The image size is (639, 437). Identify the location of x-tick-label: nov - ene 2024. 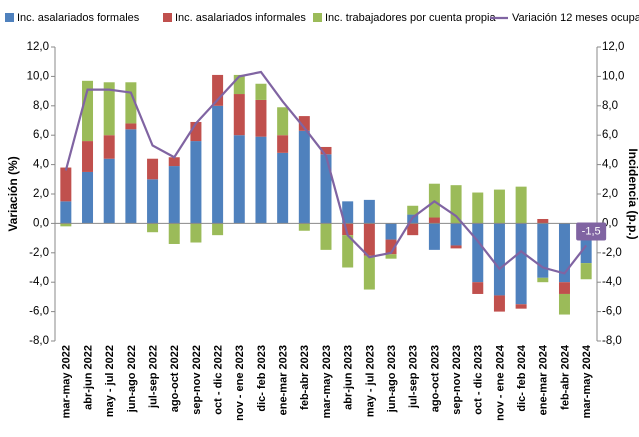
(500, 382).